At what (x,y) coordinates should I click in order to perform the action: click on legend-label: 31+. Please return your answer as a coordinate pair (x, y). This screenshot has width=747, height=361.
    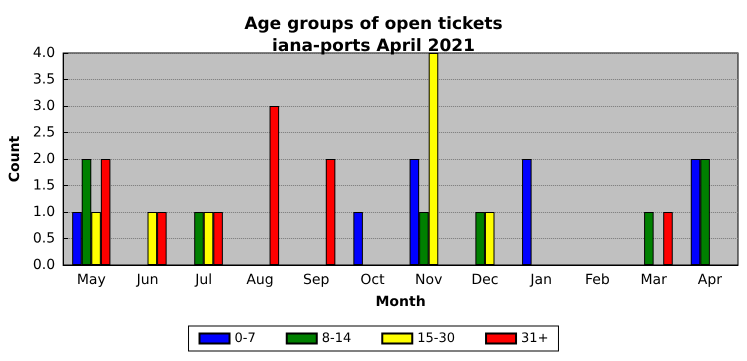
    Looking at the image, I should click on (534, 338).